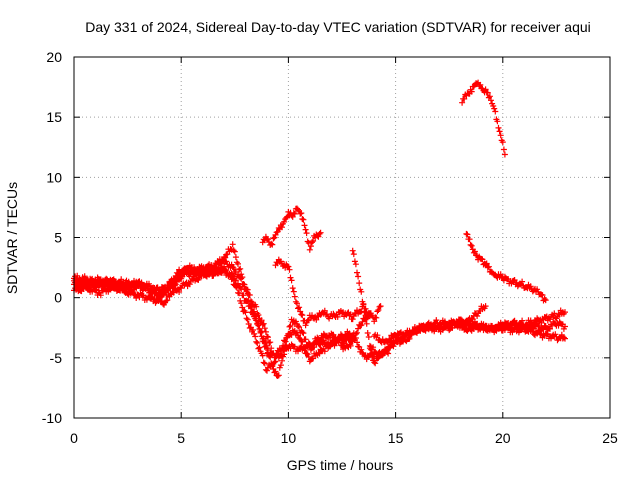 The width and height of the screenshot is (640, 480). Describe the element at coordinates (58, 238) in the screenshot. I see `y-tick-label: 5` at that location.